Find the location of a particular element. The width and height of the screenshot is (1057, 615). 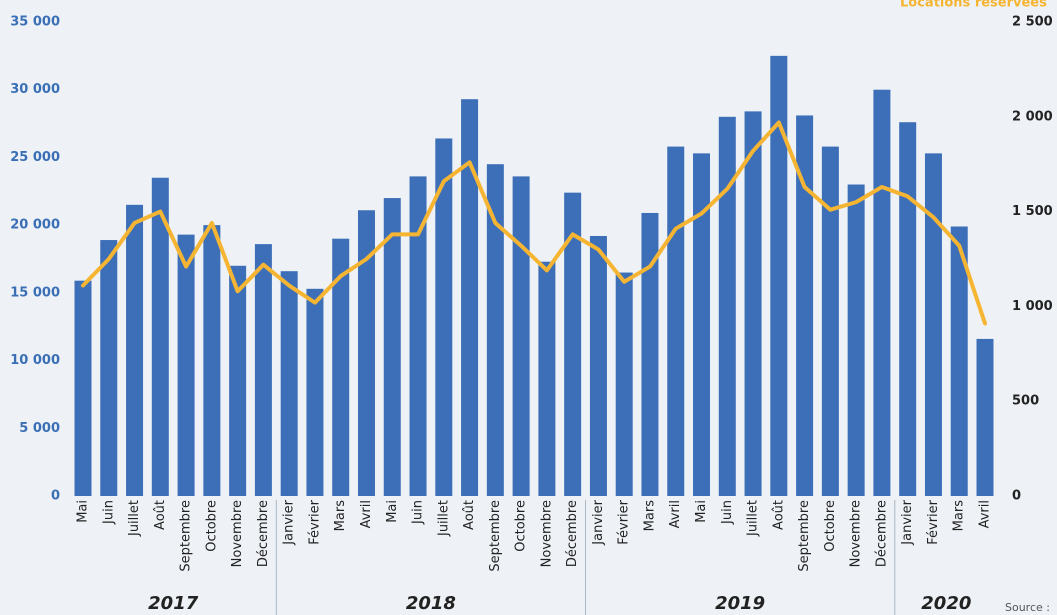

source: Source : is located at coordinates (1027, 607).